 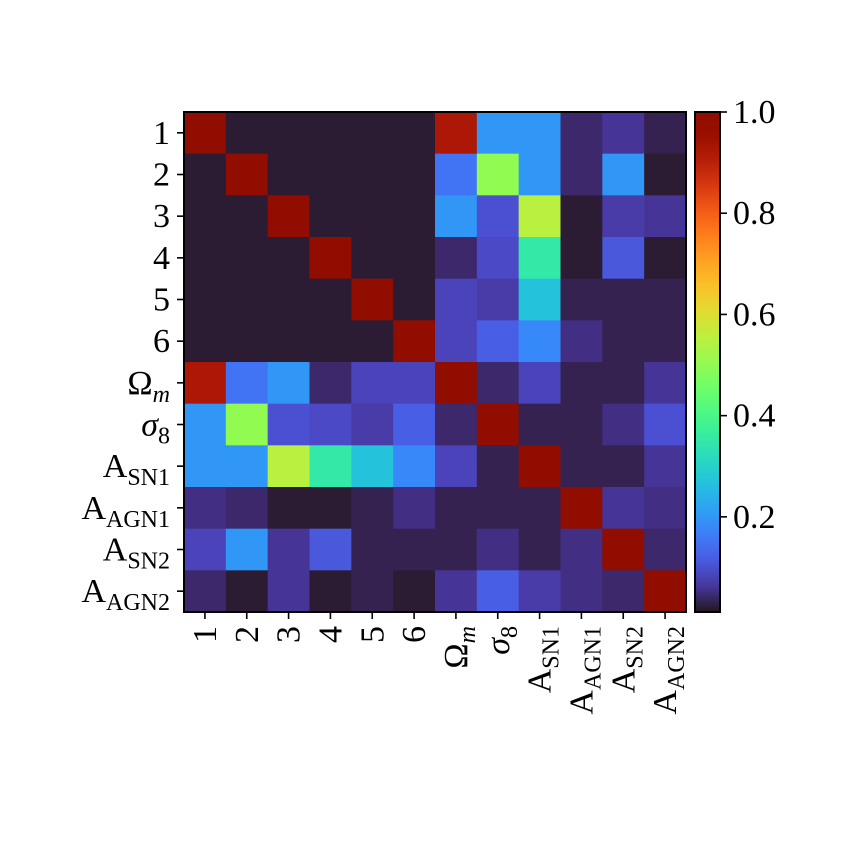 I want to click on x-label-group: 5, so click(x=372, y=634).